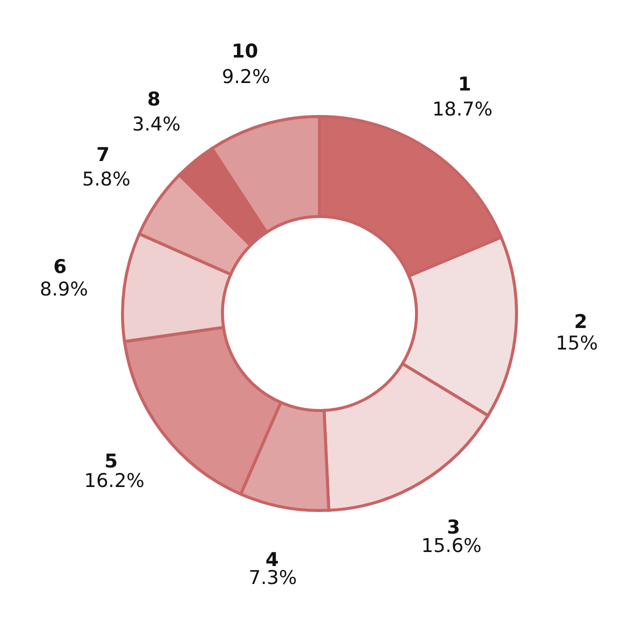 The height and width of the screenshot is (627, 639). I want to click on slice-label: 1, so click(465, 84).